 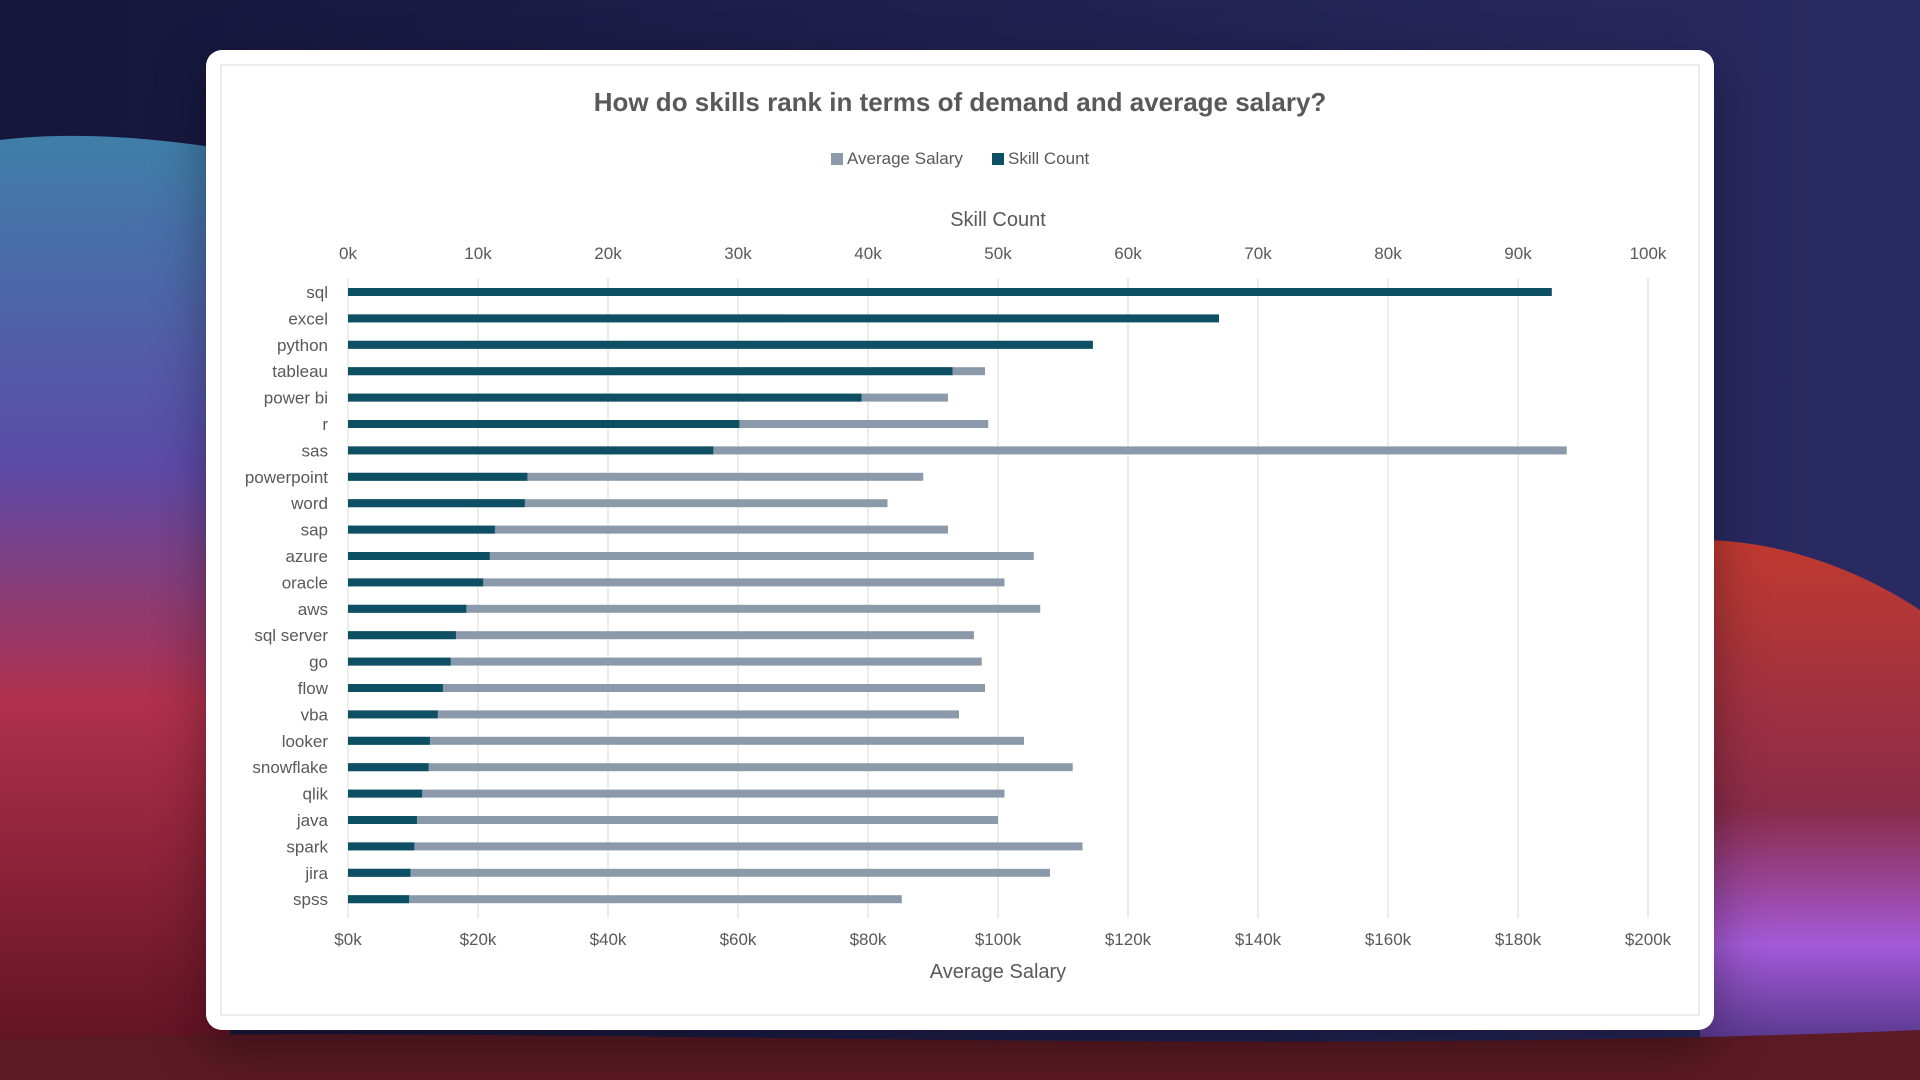 I want to click on top-tick-label: 20k, so click(x=608, y=253).